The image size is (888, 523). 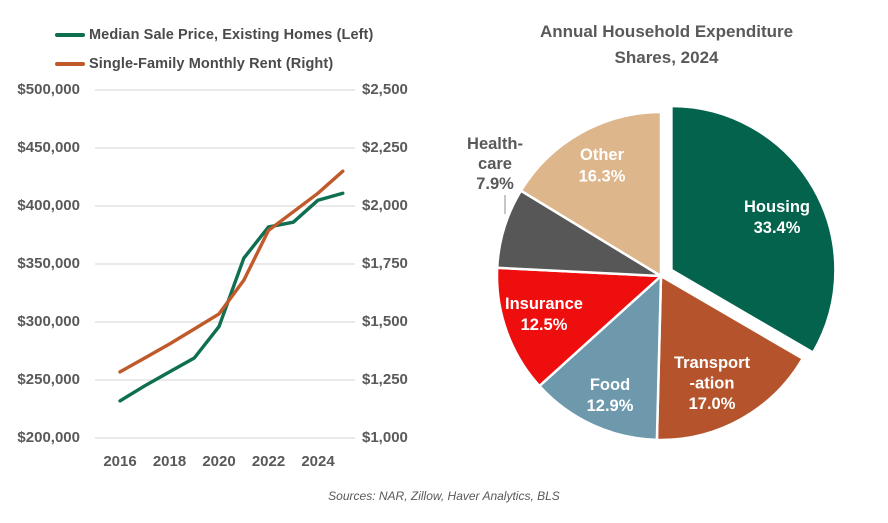 What do you see at coordinates (231, 34) in the screenshot?
I see `legend-label-median-sale-price: Median Sale Price, Existing Homes (Left)` at bounding box center [231, 34].